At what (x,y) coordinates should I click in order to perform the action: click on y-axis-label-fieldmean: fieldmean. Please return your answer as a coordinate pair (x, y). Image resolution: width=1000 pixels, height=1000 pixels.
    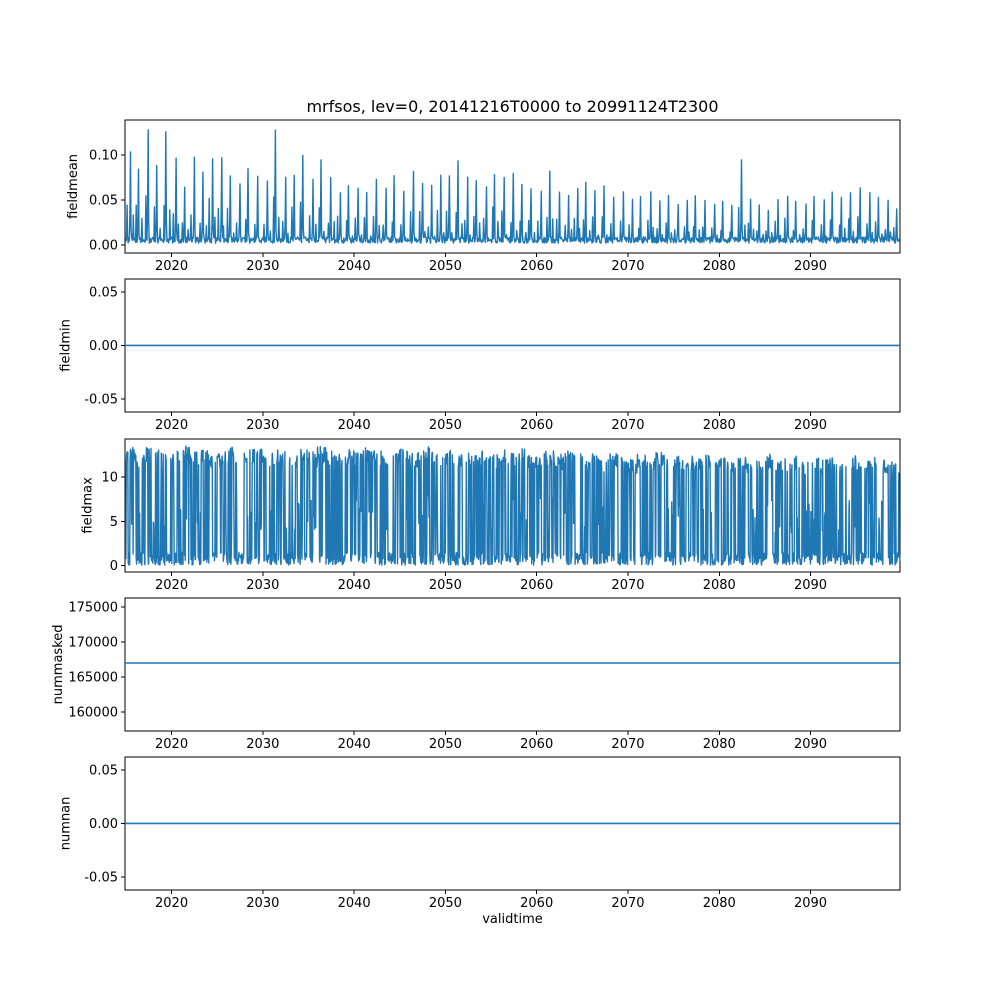
    Looking at the image, I should click on (73, 186).